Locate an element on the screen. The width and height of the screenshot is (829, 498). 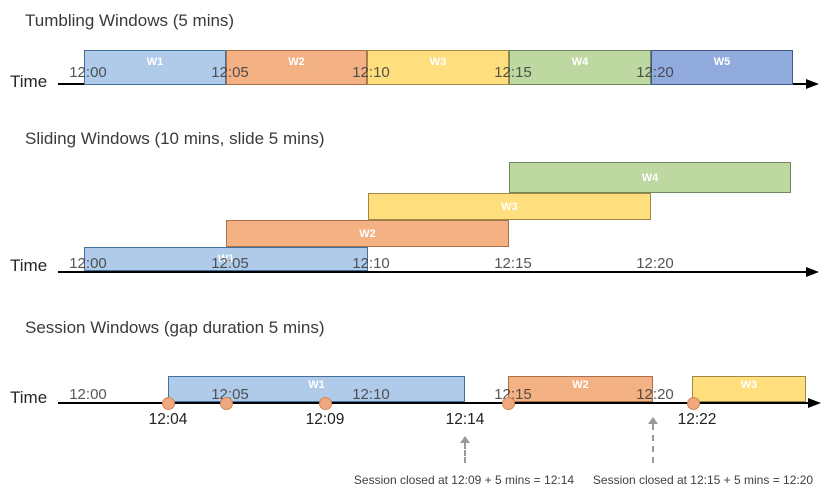
event-time-label: 12:22 is located at coordinates (697, 419).